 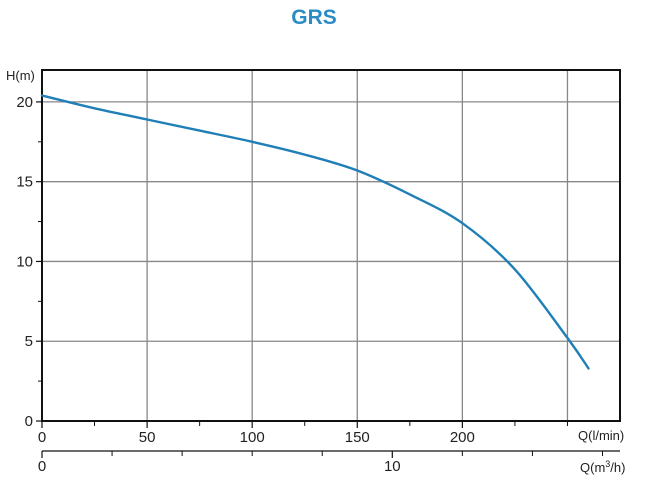 I want to click on x-tick-label: 200, so click(x=462, y=437).